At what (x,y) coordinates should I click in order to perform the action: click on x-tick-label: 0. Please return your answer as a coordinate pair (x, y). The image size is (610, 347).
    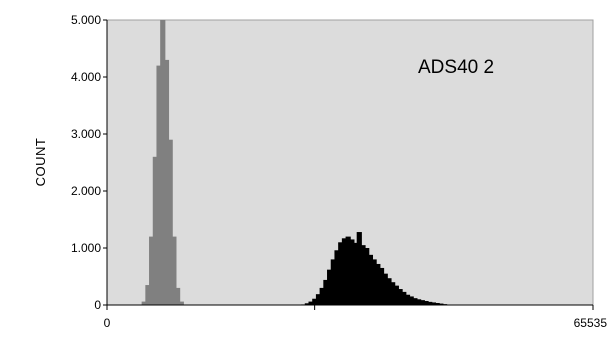
    Looking at the image, I should click on (107, 323).